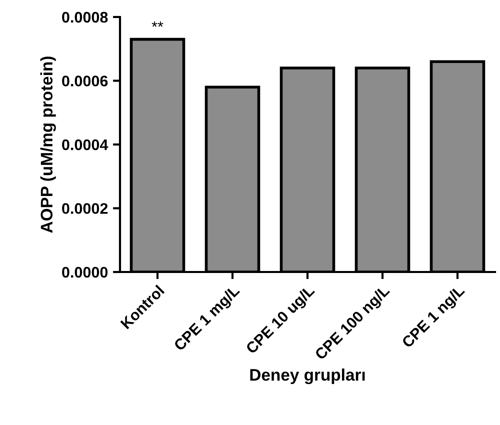  Describe the element at coordinates (158, 24) in the screenshot. I see `annotation: **` at that location.